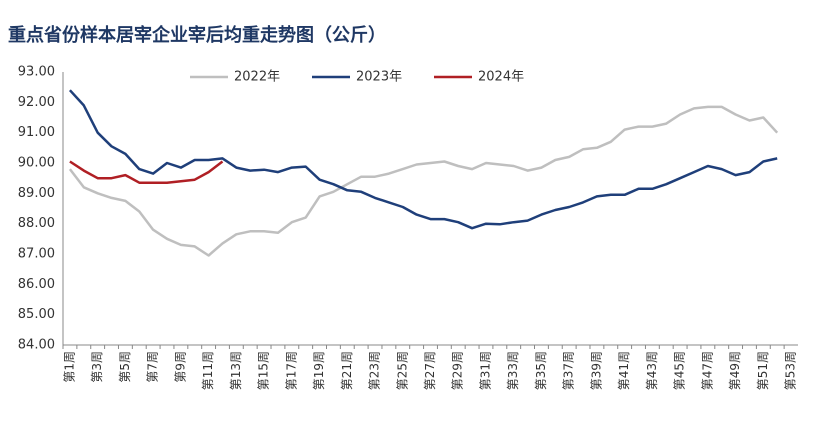 The width and height of the screenshot is (815, 432). I want to click on x-tick-label: 第47周, so click(707, 370).